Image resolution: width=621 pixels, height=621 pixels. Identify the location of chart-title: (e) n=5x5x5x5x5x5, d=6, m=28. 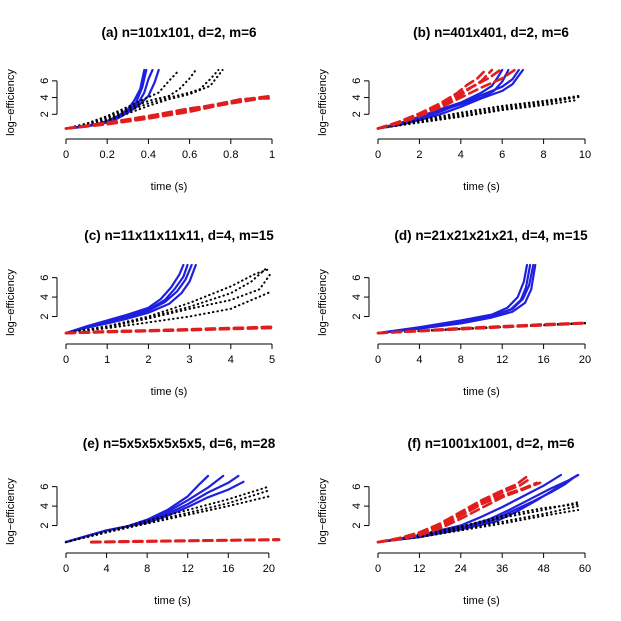
(179, 443).